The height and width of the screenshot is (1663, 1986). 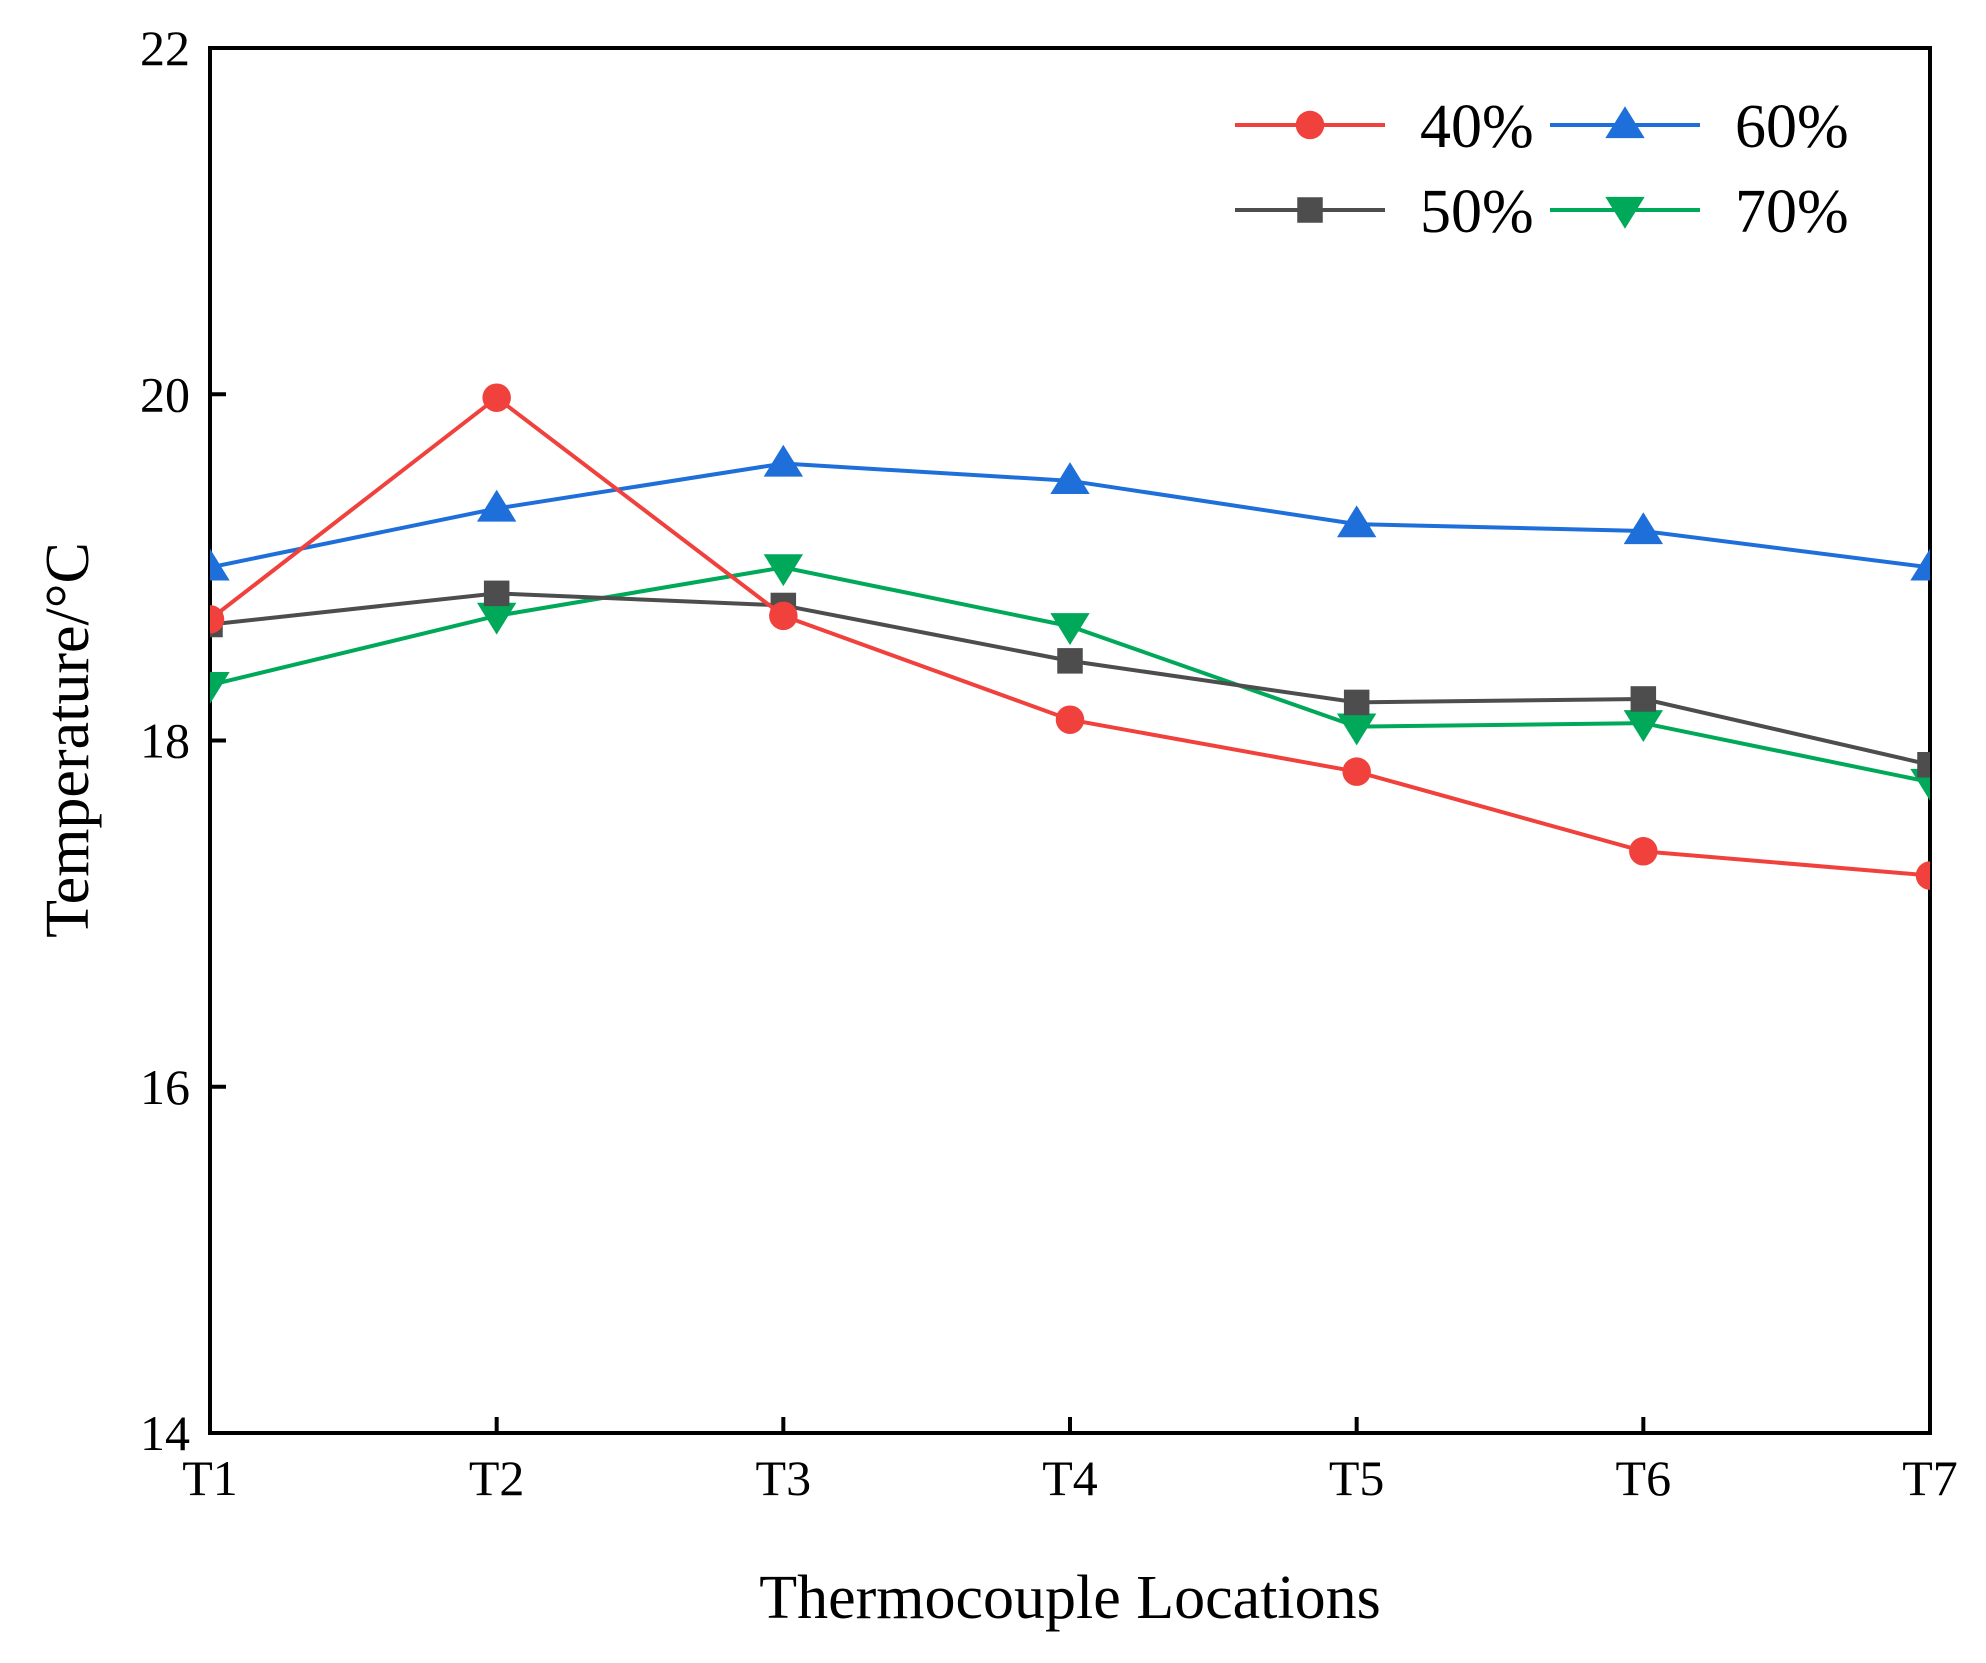 I want to click on legend-label: 40%, so click(x=1477, y=127).